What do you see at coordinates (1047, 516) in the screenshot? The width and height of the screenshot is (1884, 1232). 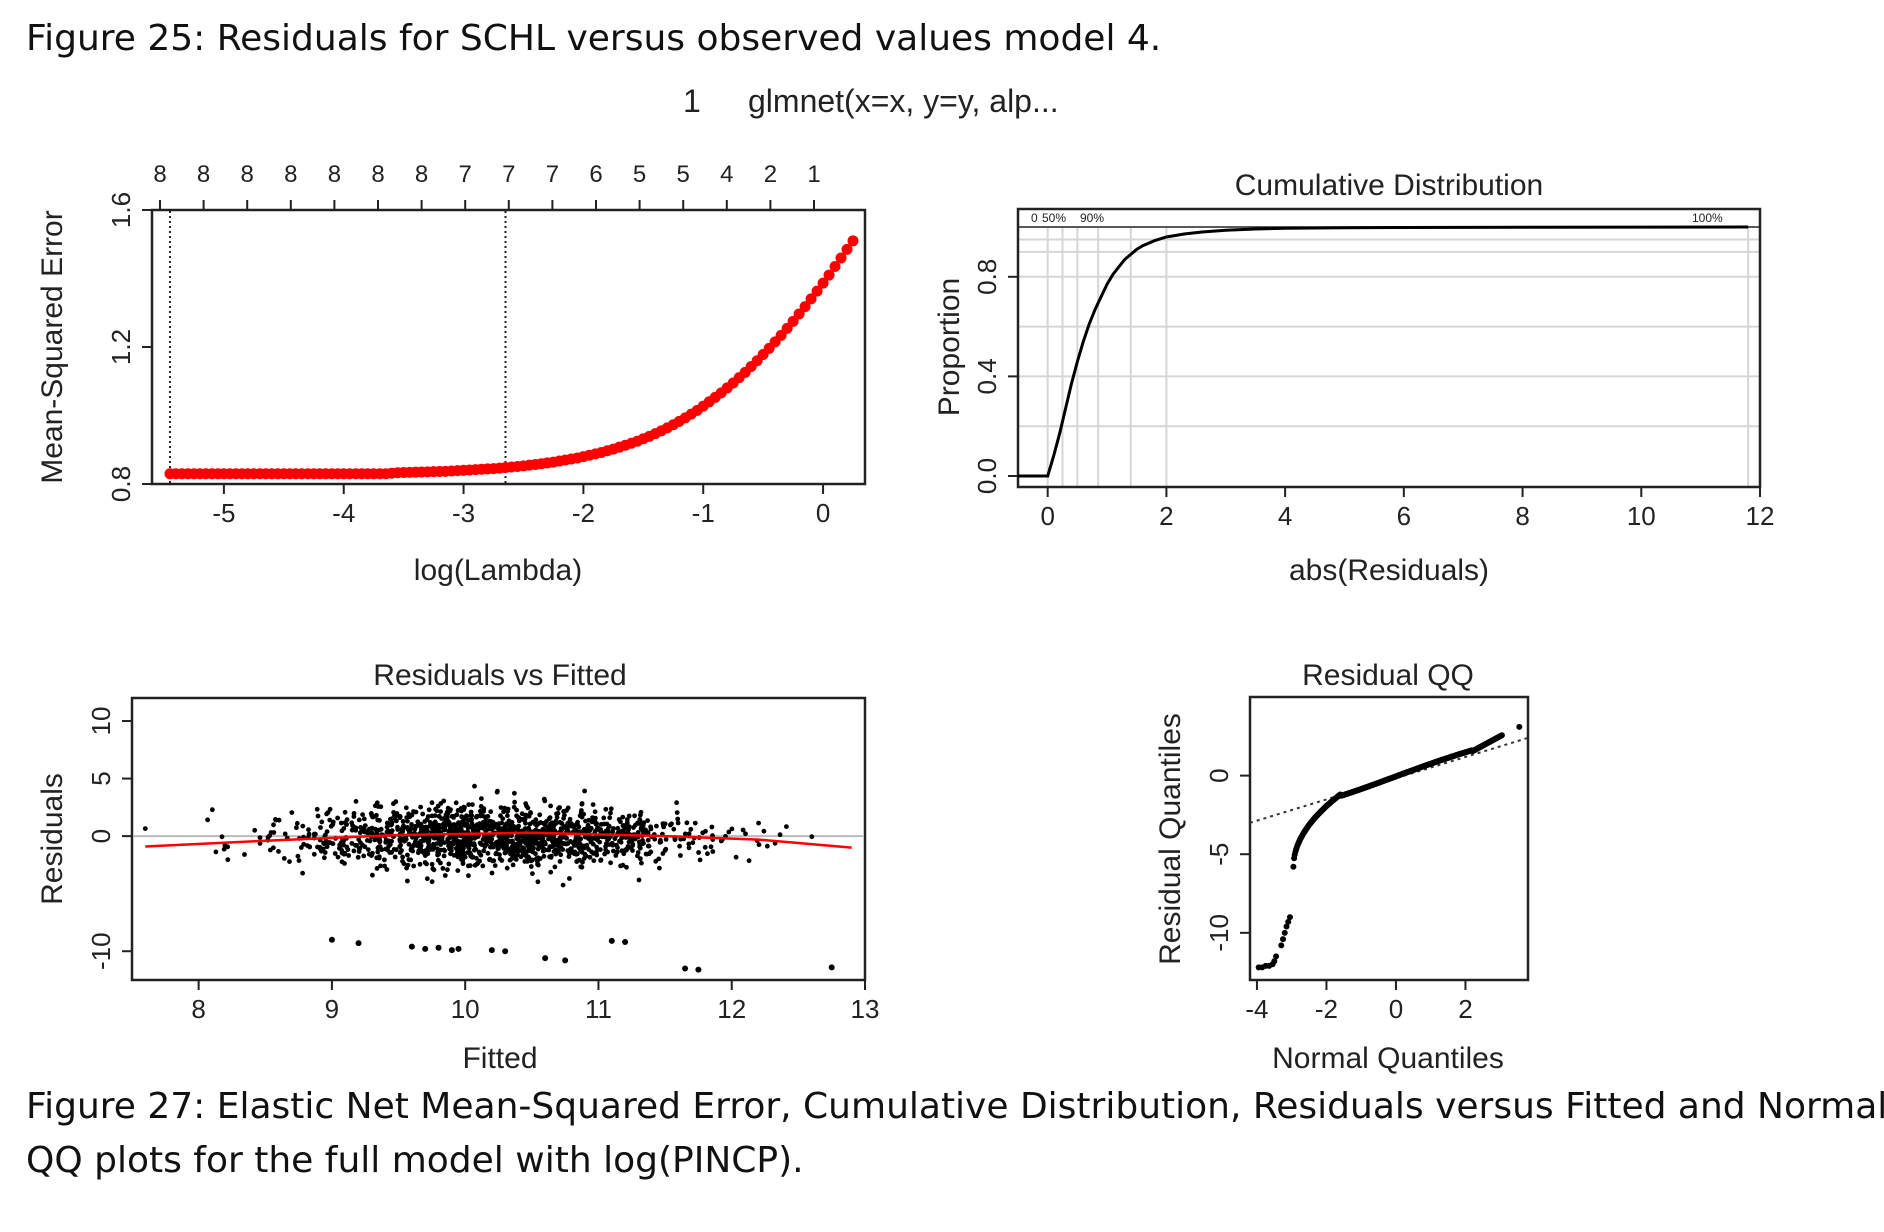 I see `cumulative-x-tick-label: 0` at bounding box center [1047, 516].